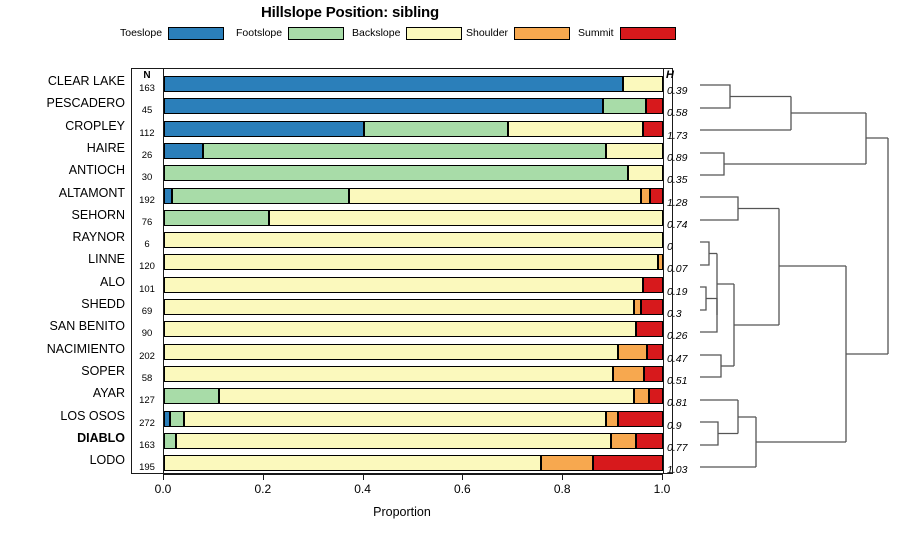  I want to click on n-column-header: N, so click(147, 75).